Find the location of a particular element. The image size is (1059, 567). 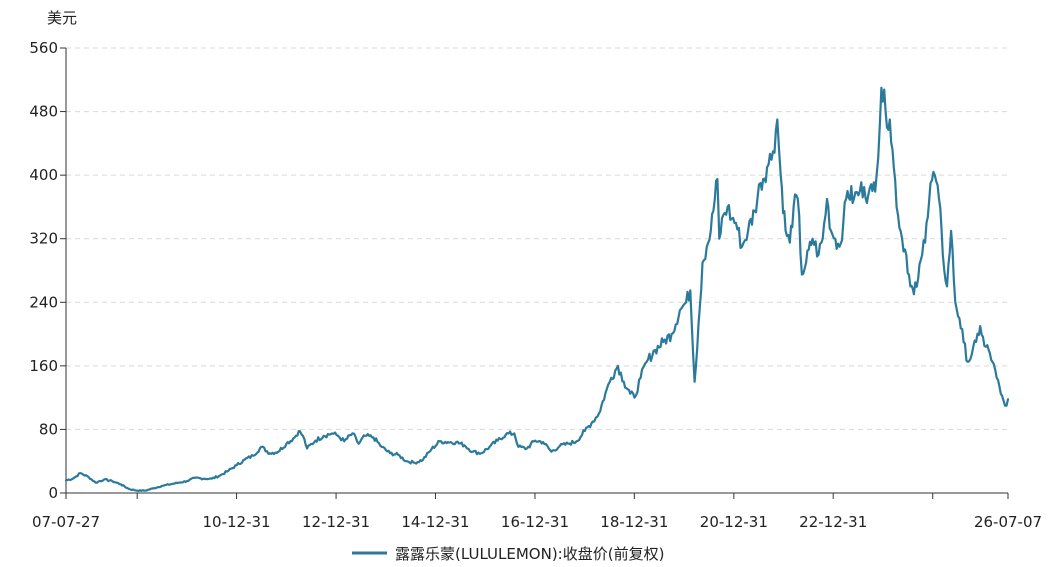

legend-label: 露露乐蒙(LULULEMON):收盘价(前复权) is located at coordinates (529, 554).